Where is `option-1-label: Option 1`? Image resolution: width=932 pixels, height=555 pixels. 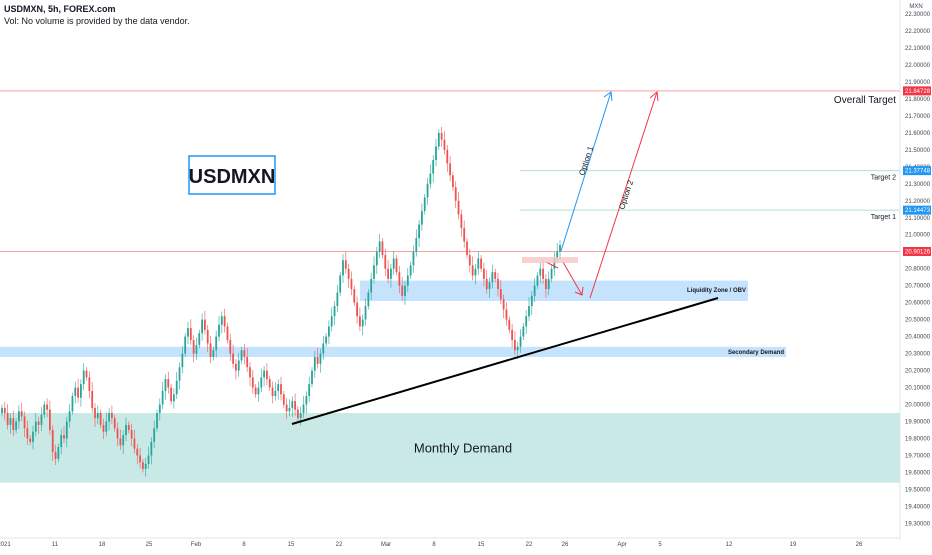 option-1-label: Option 1 is located at coordinates (586, 161).